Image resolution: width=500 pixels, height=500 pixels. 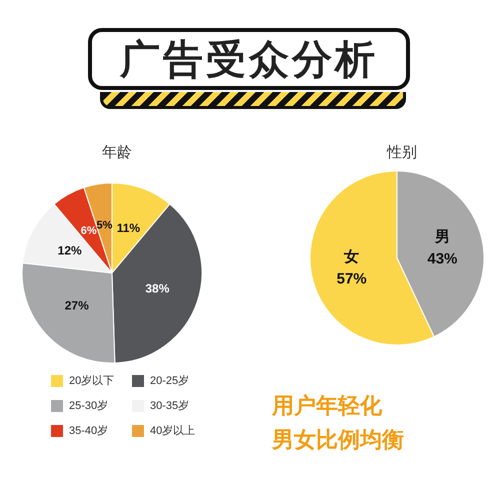 I want to click on data-label: 27%, so click(x=77, y=305).